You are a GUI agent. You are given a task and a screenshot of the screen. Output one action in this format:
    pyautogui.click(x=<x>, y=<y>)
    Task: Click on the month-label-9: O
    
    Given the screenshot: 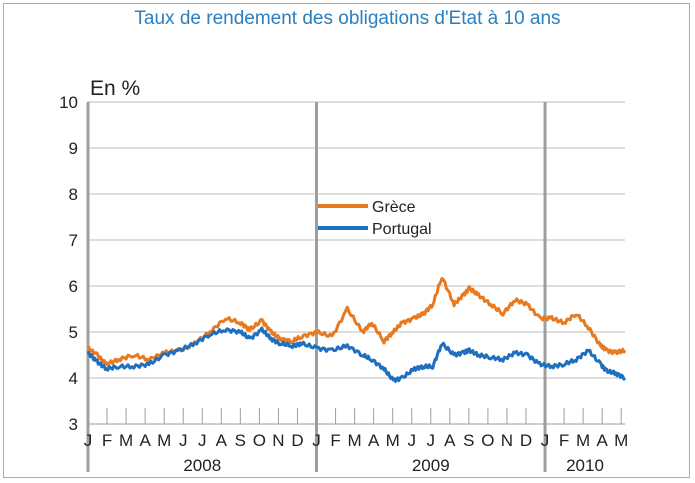 What is the action you would take?
    pyautogui.click(x=259, y=440)
    